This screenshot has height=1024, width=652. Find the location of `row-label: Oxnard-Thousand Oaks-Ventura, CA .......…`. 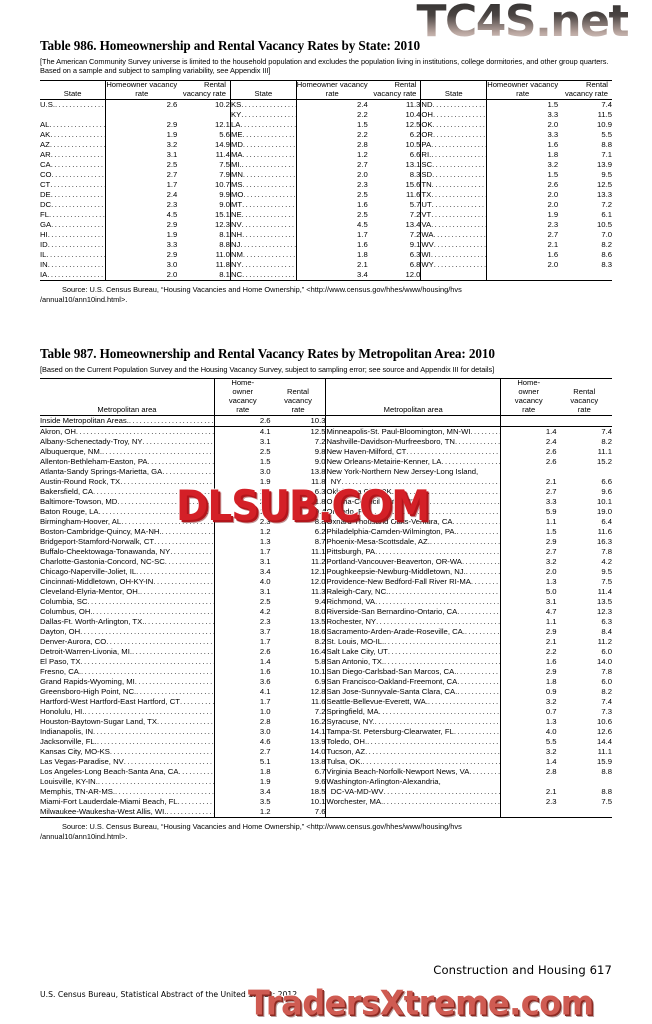

row-label: Oxnard-Thousand Oaks-Ventura, CA .......… is located at coordinates (413, 522).